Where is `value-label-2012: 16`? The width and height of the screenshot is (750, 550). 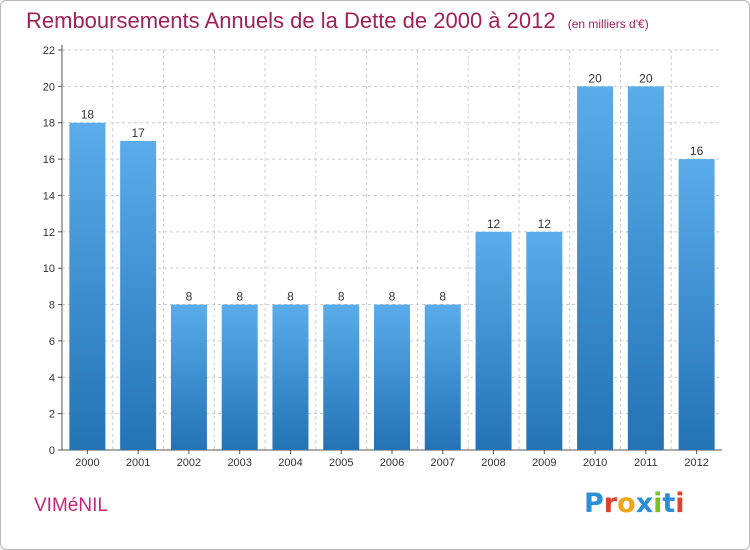 value-label-2012: 16 is located at coordinates (697, 151).